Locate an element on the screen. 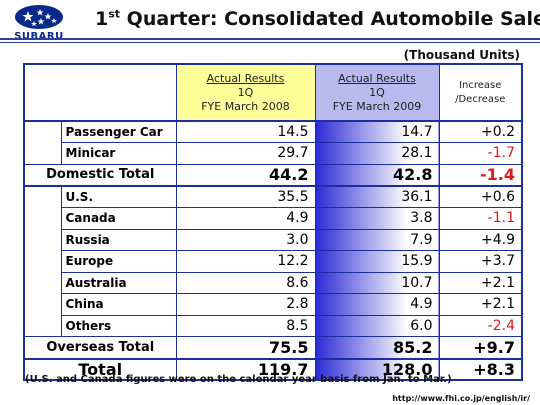 The width and height of the screenshot is (540, 405). header-divider-top is located at coordinates (270, 39).